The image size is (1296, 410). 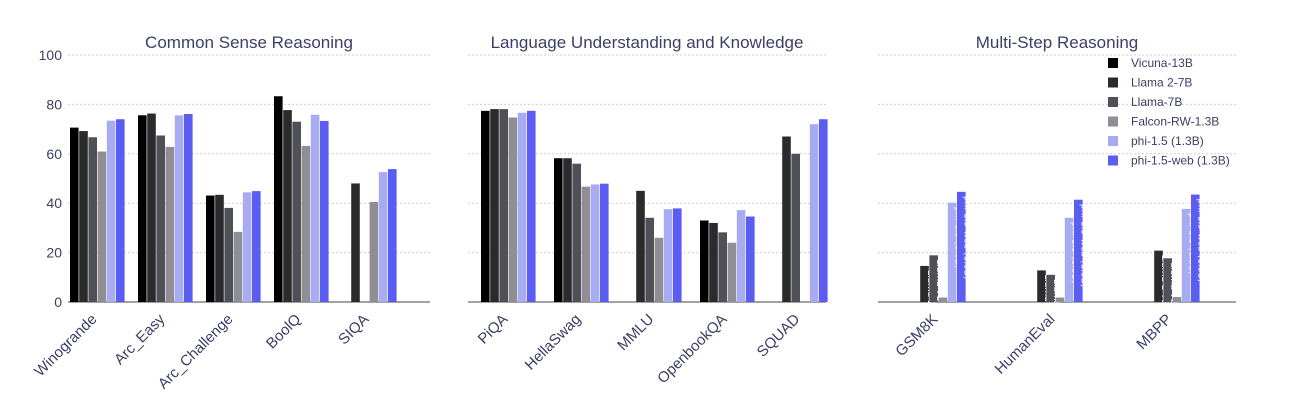 What do you see at coordinates (779, 336) in the screenshot?
I see `x-tick-label: SQUAD` at bounding box center [779, 336].